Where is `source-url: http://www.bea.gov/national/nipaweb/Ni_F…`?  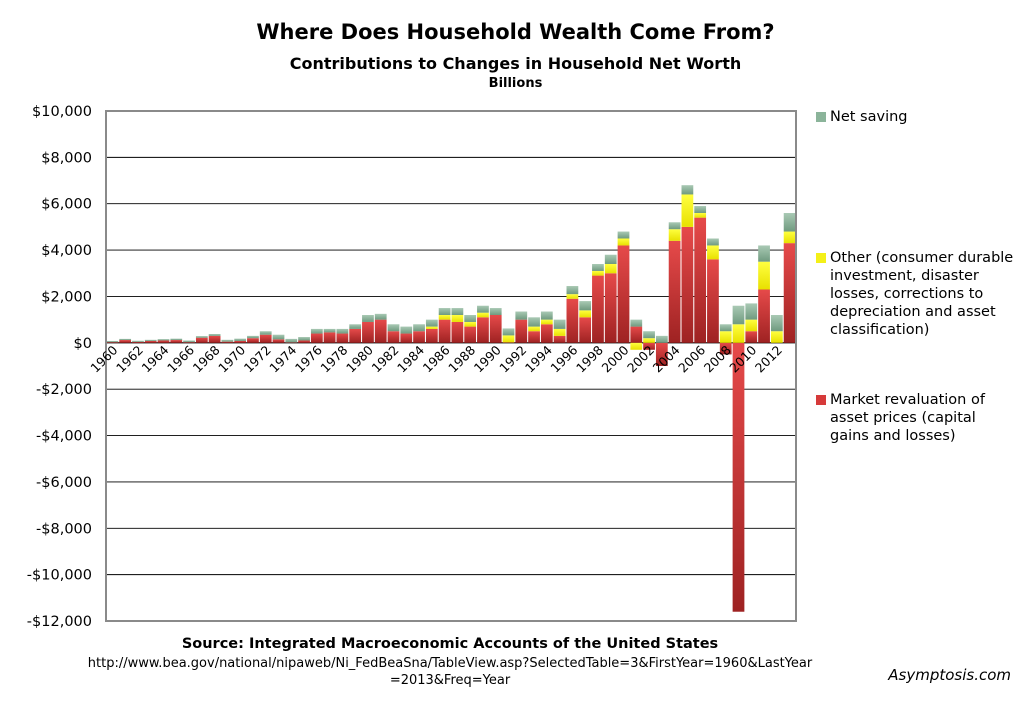
source-url: http://www.bea.gov/national/nipaweb/Ni_F… is located at coordinates (450, 672).